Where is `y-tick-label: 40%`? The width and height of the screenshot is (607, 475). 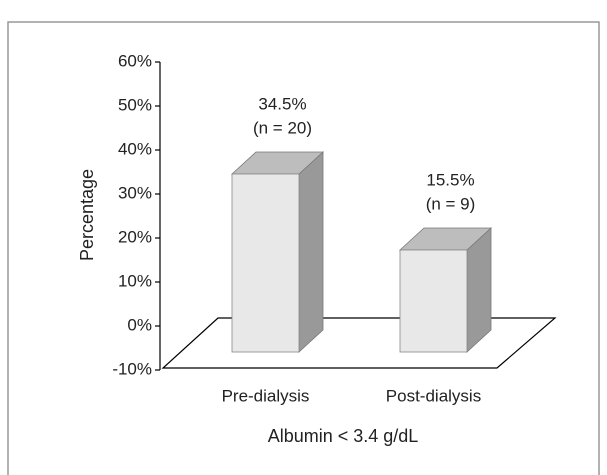 y-tick-label: 40% is located at coordinates (135, 148).